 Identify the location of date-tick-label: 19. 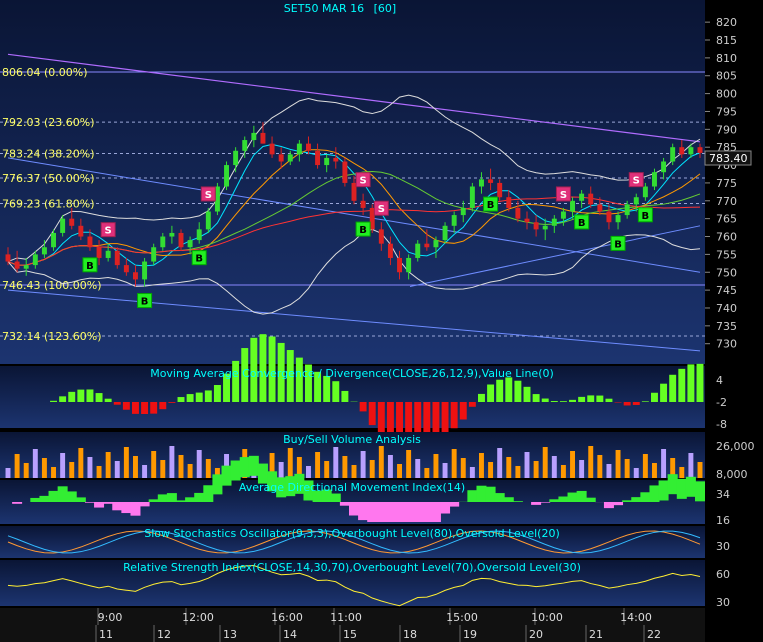
(470, 634).